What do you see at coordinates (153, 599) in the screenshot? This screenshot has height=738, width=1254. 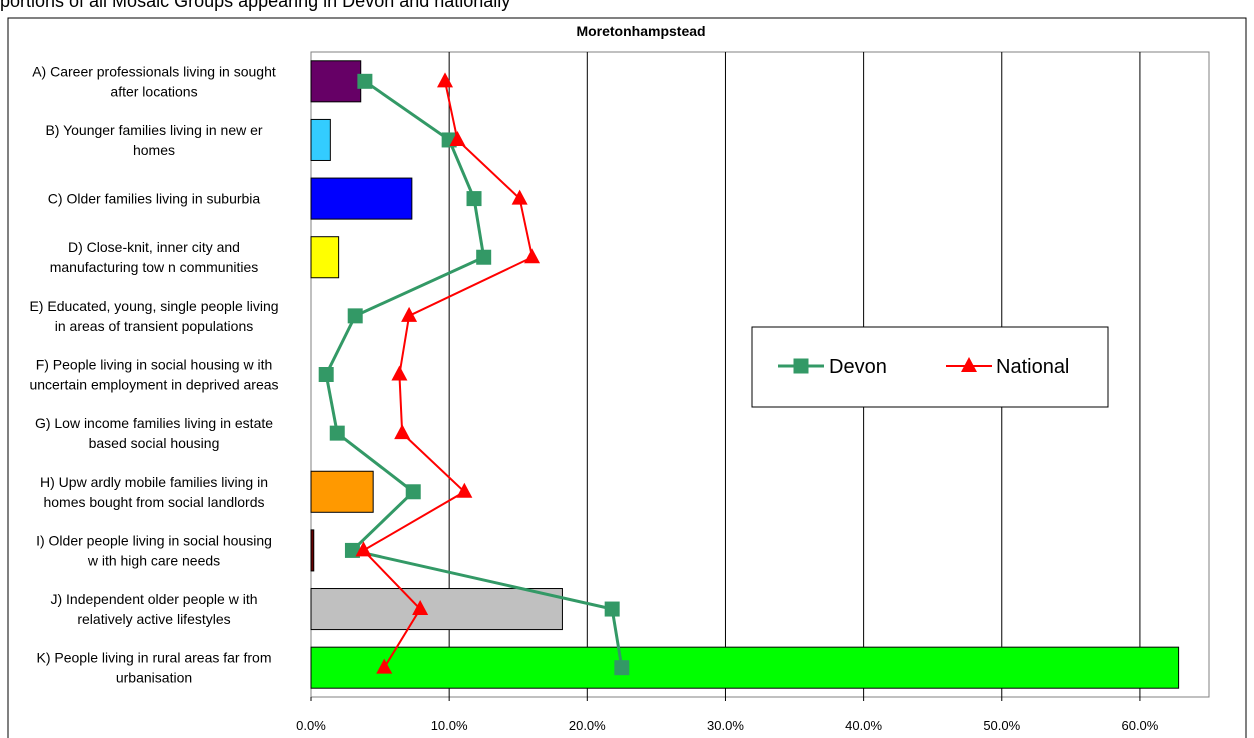 I see `category-label: J) Independent older people w ith` at bounding box center [153, 599].